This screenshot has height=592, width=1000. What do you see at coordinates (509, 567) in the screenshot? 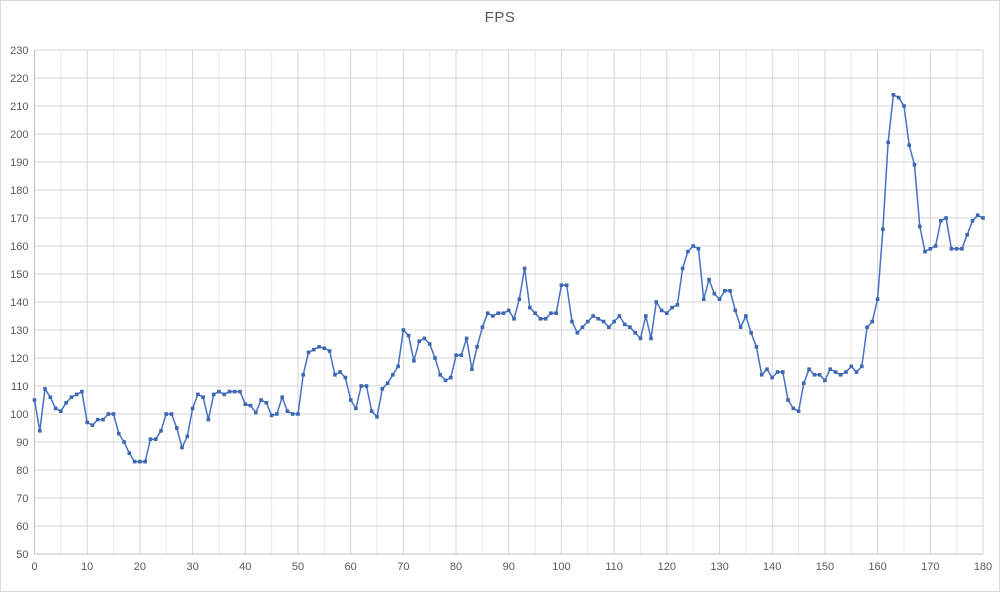
I see `x-tick-label: 90` at bounding box center [509, 567].